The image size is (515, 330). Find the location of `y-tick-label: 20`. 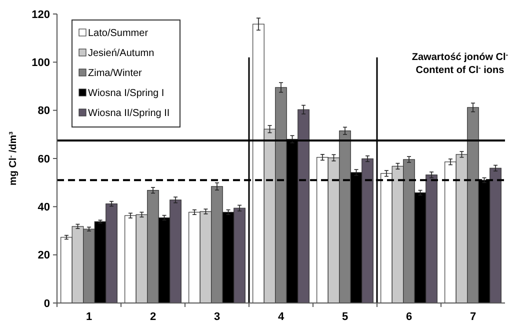

y-tick-label: 20 is located at coordinates (44, 256).